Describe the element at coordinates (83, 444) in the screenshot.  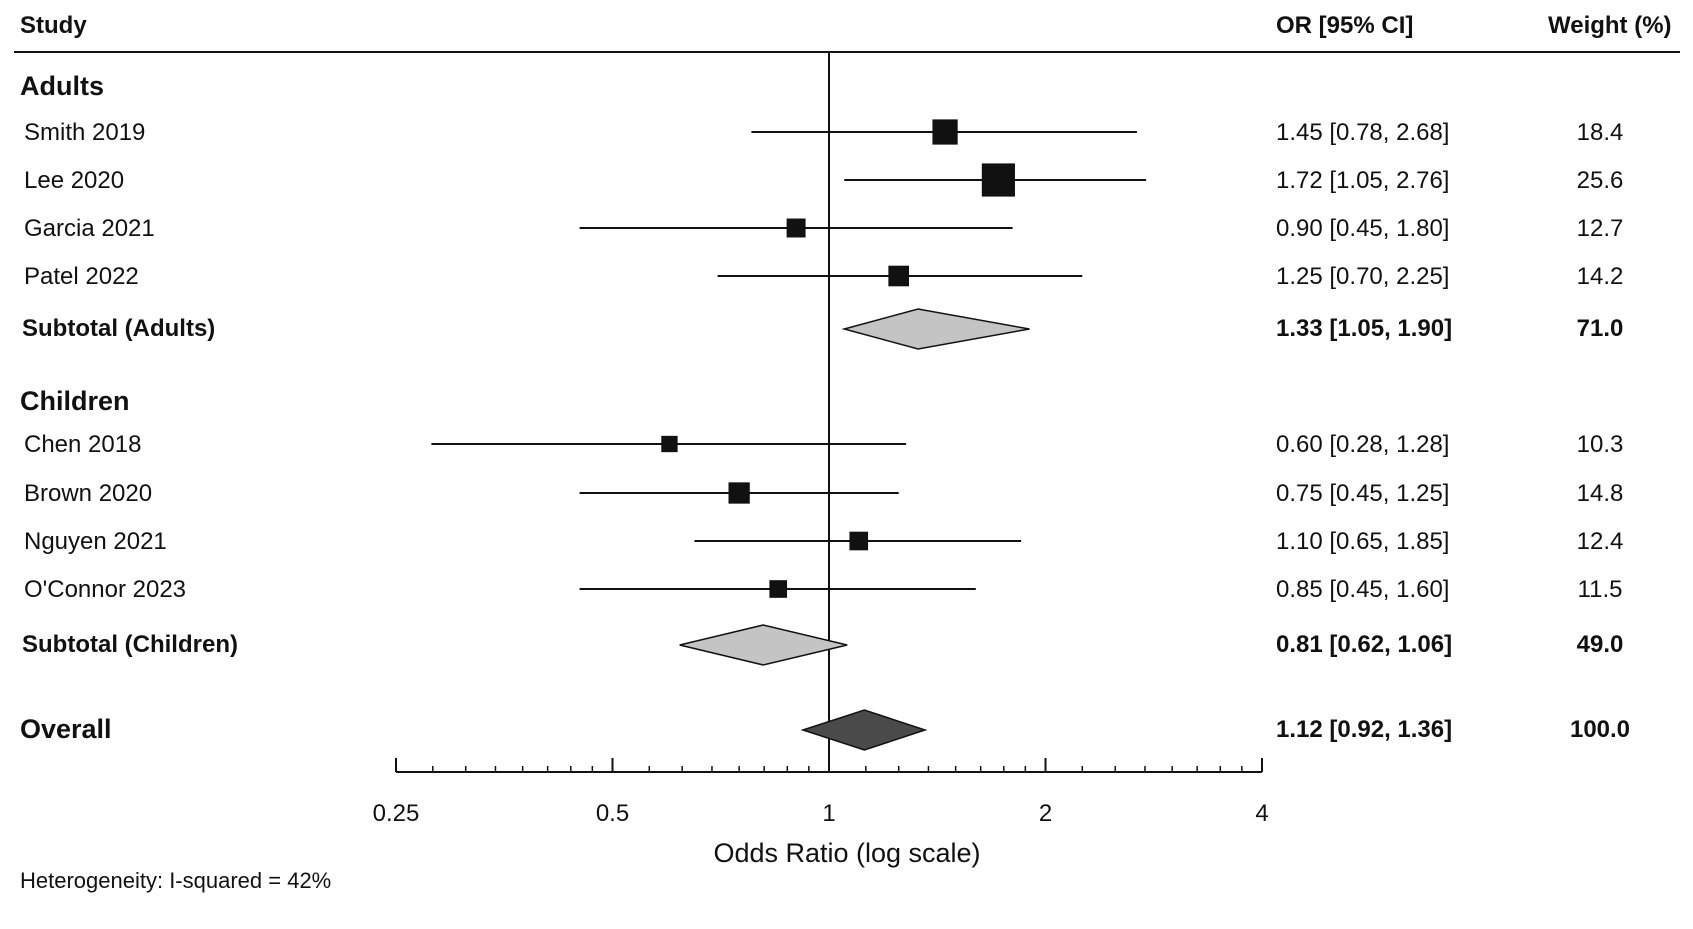
I see `study-name: Chen 2018` at that location.